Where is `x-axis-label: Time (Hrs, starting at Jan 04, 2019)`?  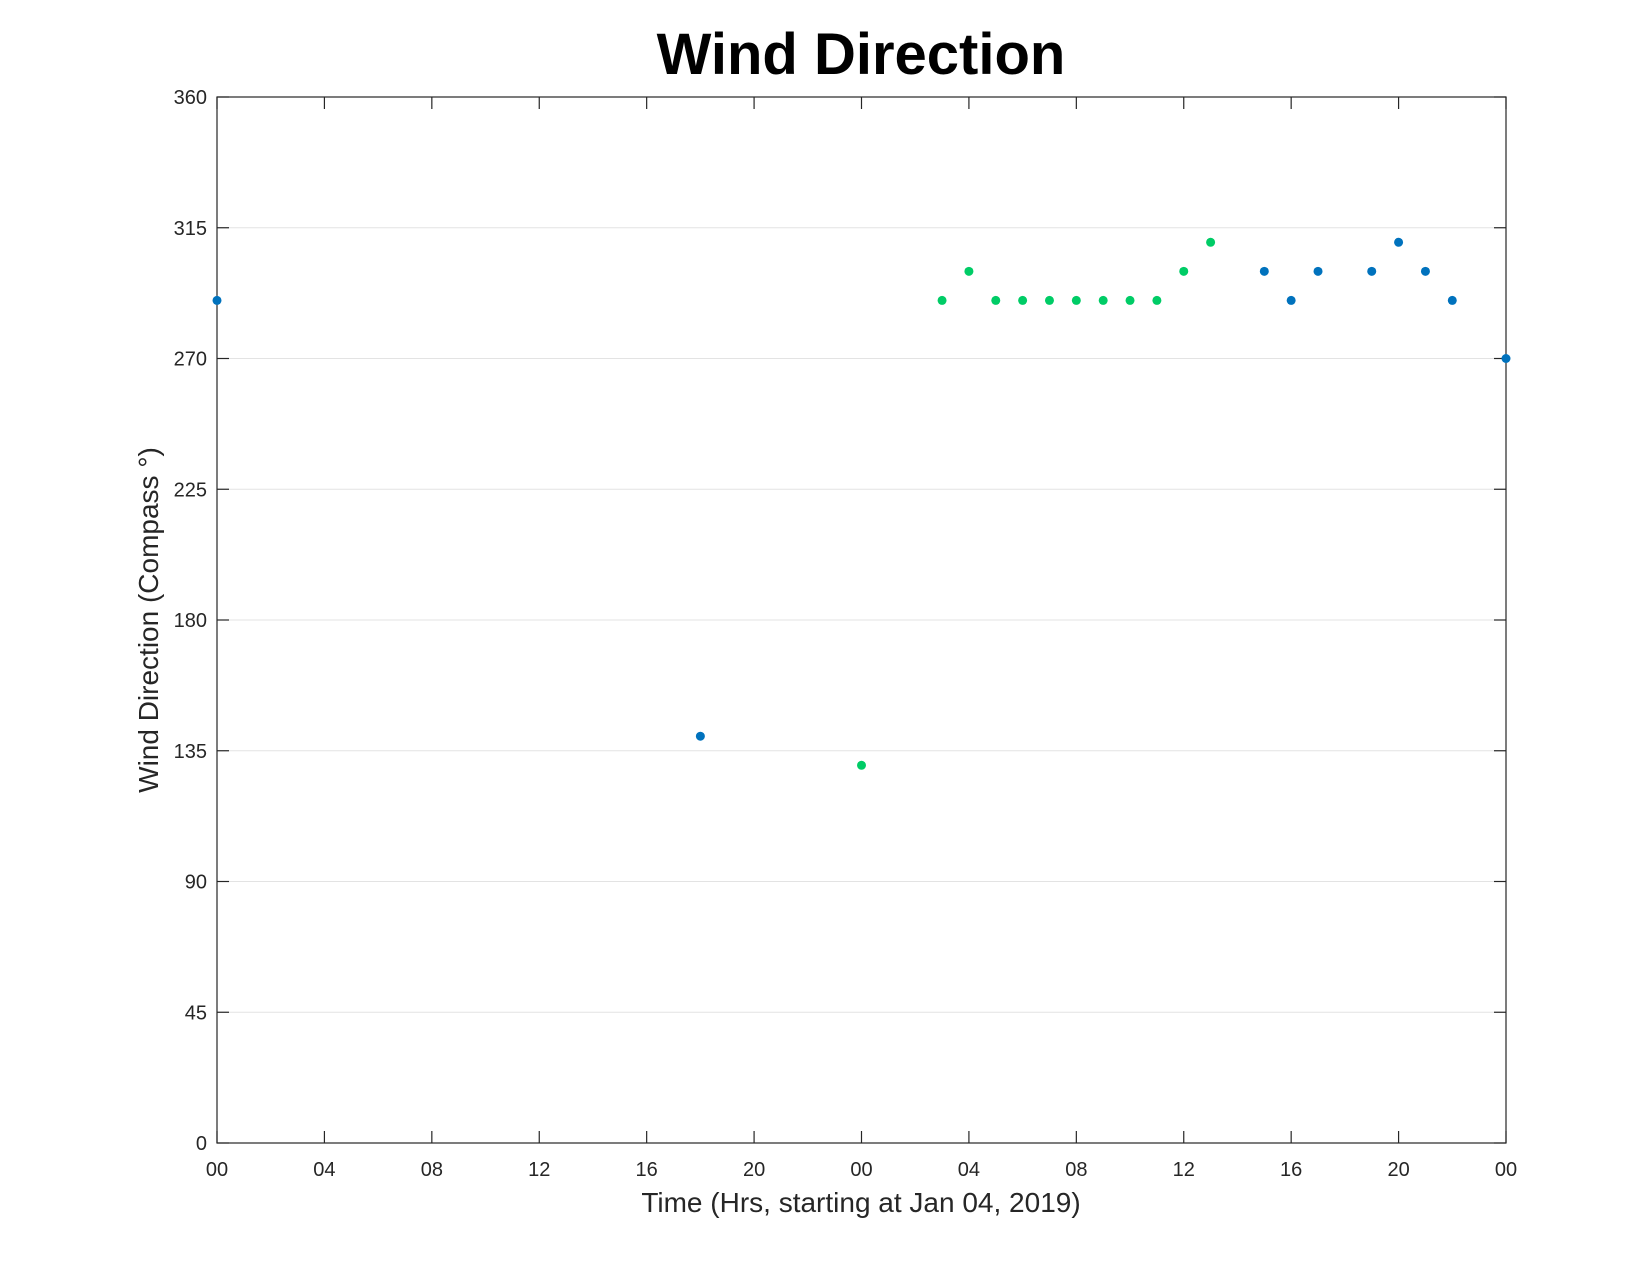
x-axis-label: Time (Hrs, starting at Jan 04, 2019) is located at coordinates (860, 1202).